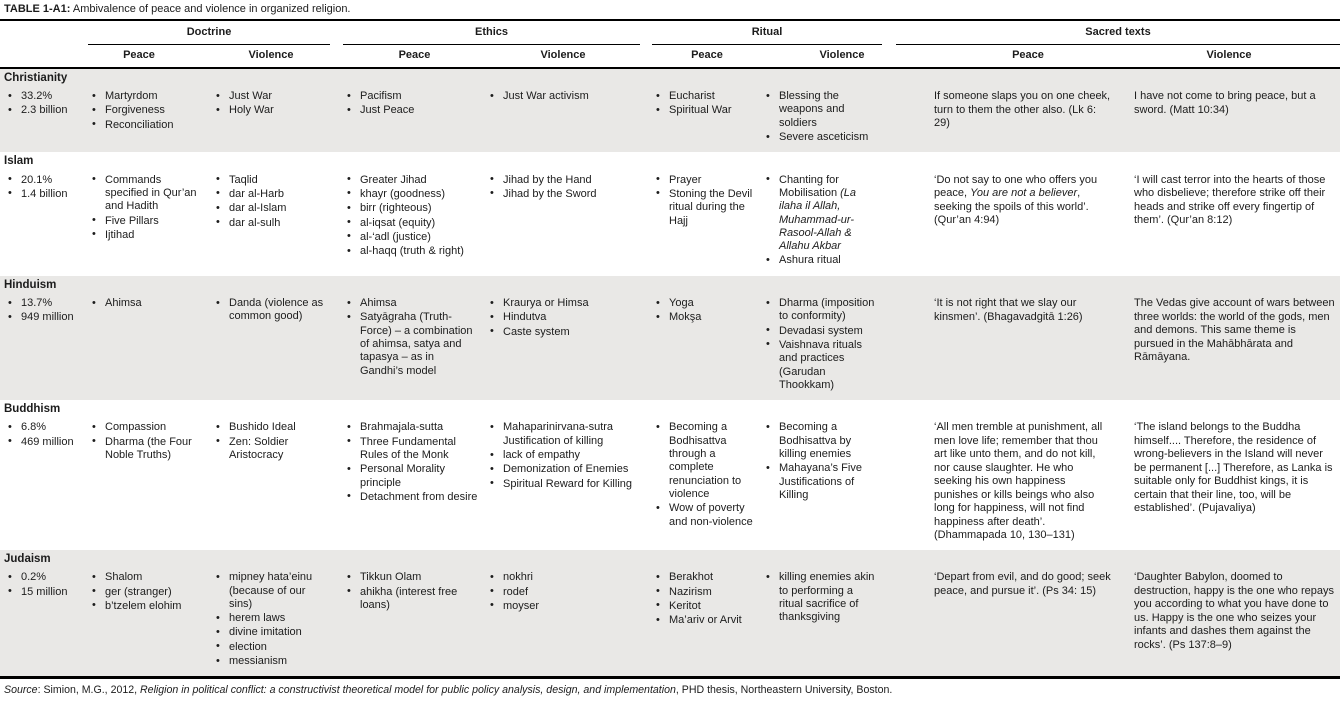  I want to click on religion-name: Judaism, so click(27, 558).